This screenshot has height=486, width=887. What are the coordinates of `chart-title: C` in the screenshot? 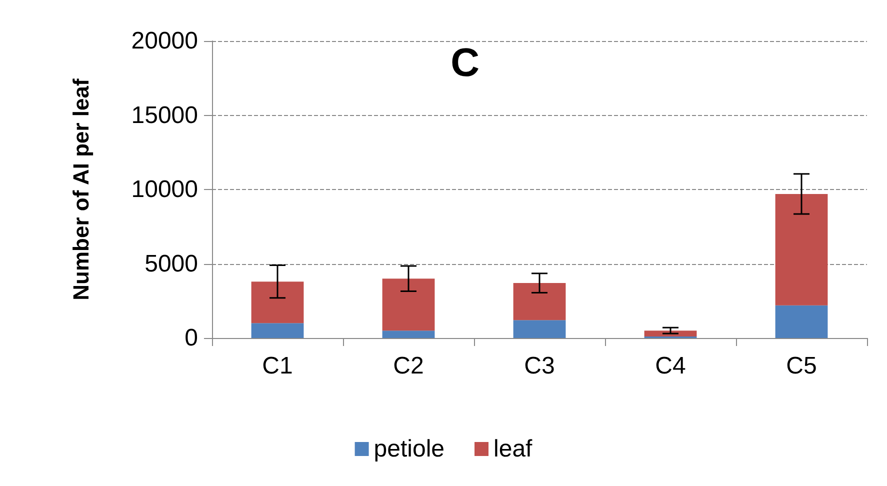 It's located at (465, 63).